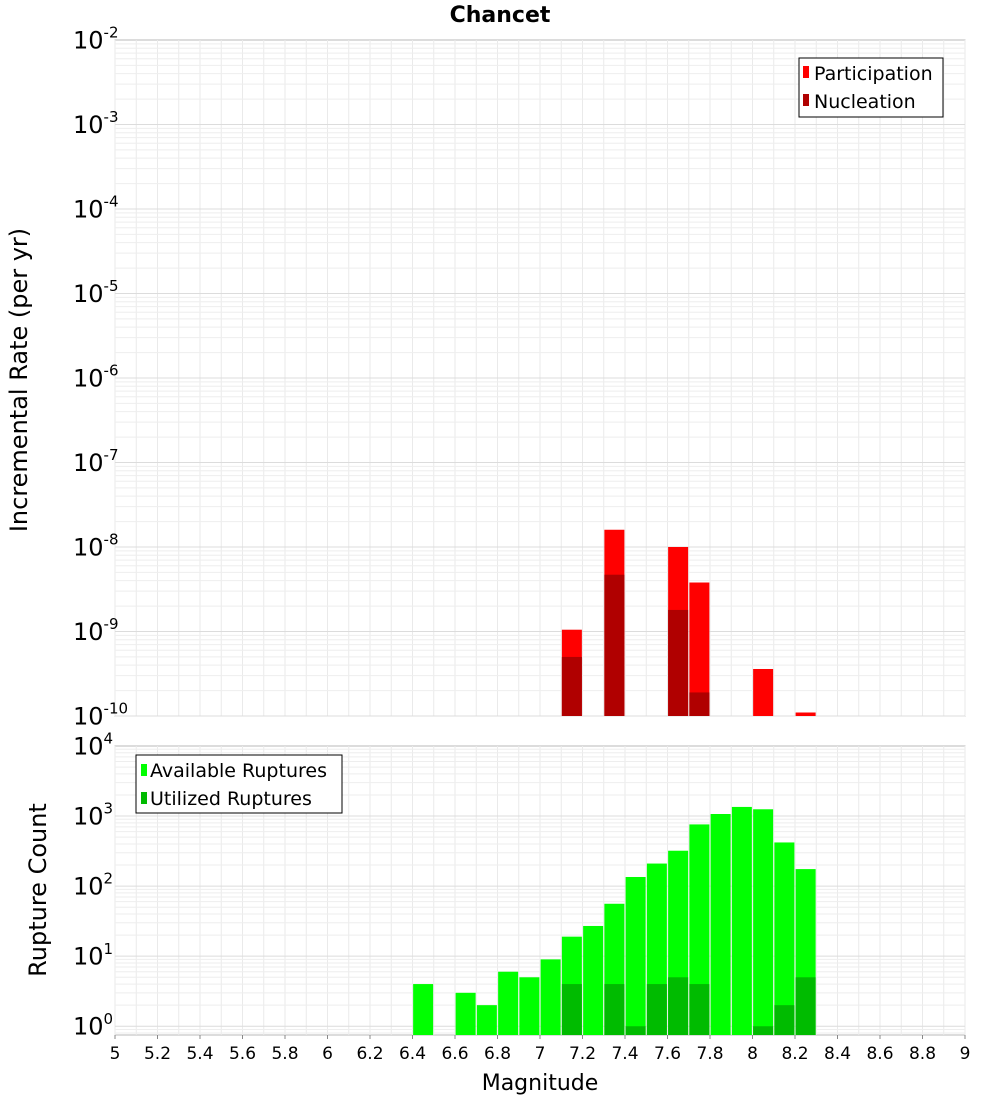 This screenshot has height=1100, width=1000. Describe the element at coordinates (109, 949) in the screenshot. I see `y-tick-exponent: 1` at that location.